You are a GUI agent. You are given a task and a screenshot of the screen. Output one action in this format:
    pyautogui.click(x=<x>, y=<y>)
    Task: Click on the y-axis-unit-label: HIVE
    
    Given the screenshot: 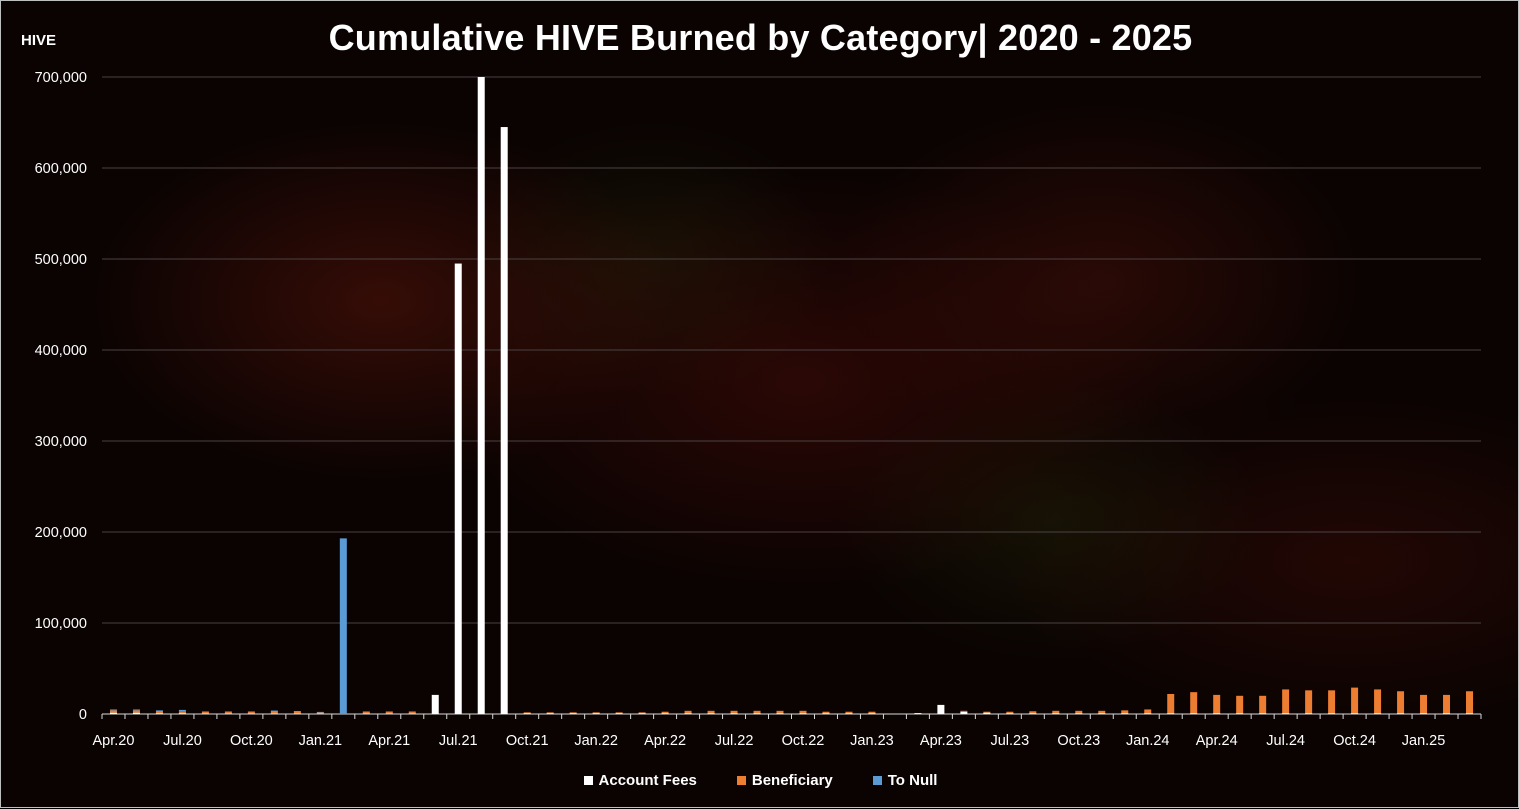 What is the action you would take?
    pyautogui.click(x=39, y=40)
    